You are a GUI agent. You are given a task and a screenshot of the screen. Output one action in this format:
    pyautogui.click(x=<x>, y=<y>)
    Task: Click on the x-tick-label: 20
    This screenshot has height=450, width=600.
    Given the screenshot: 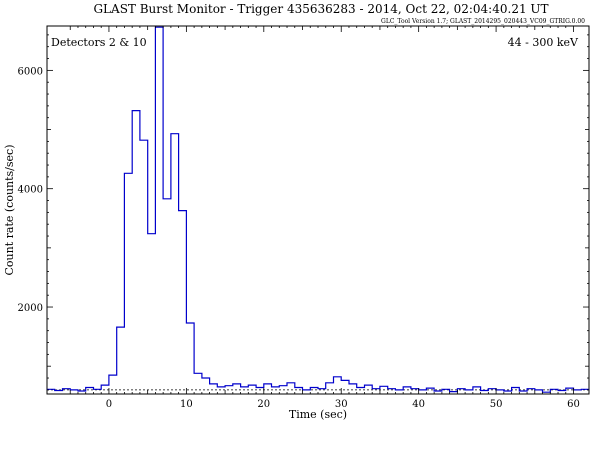 What is the action you would take?
    pyautogui.click(x=263, y=404)
    